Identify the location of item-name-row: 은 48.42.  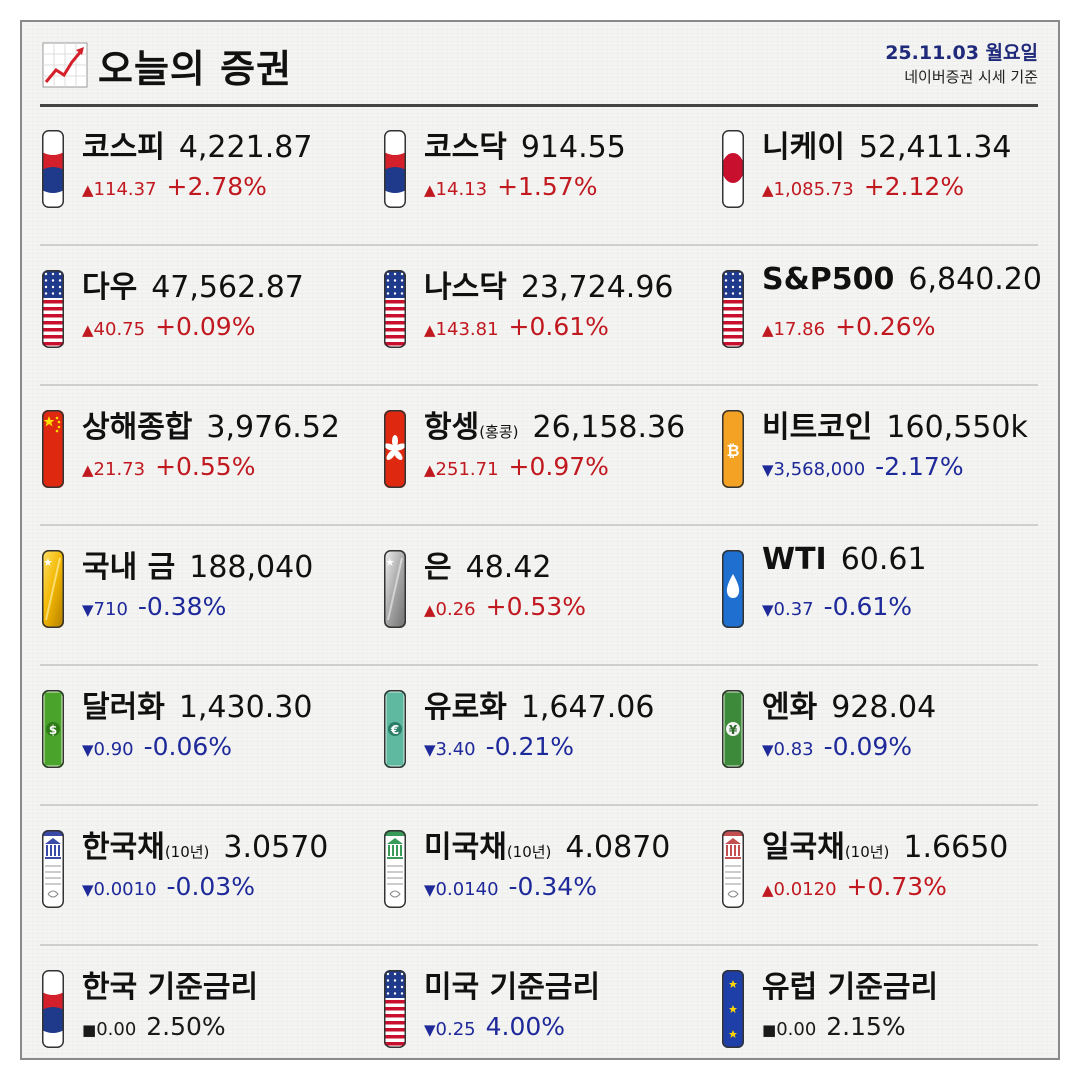
(488, 564).